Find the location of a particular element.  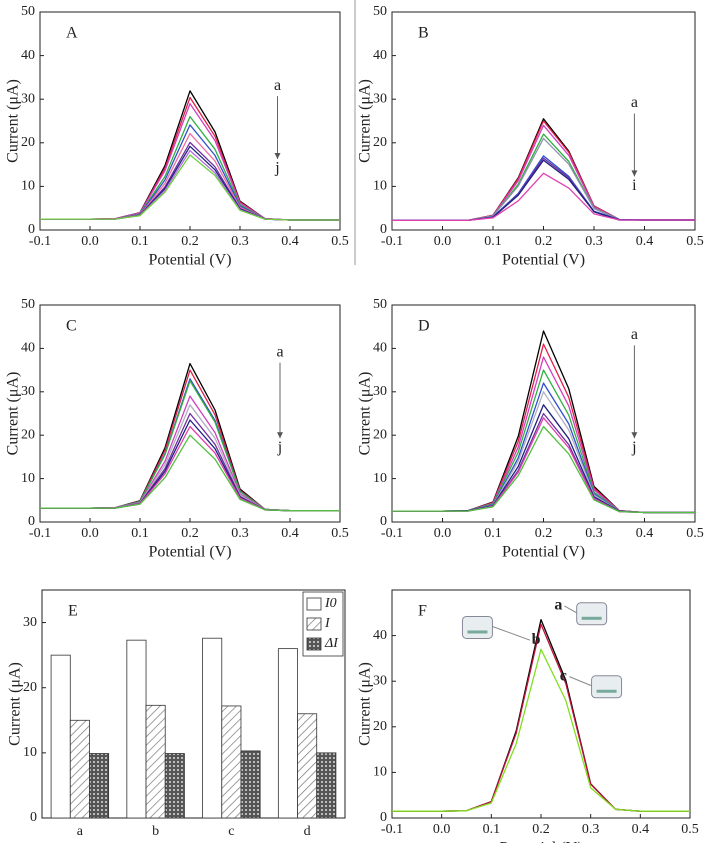

legend-label: I0 is located at coordinates (330, 603).